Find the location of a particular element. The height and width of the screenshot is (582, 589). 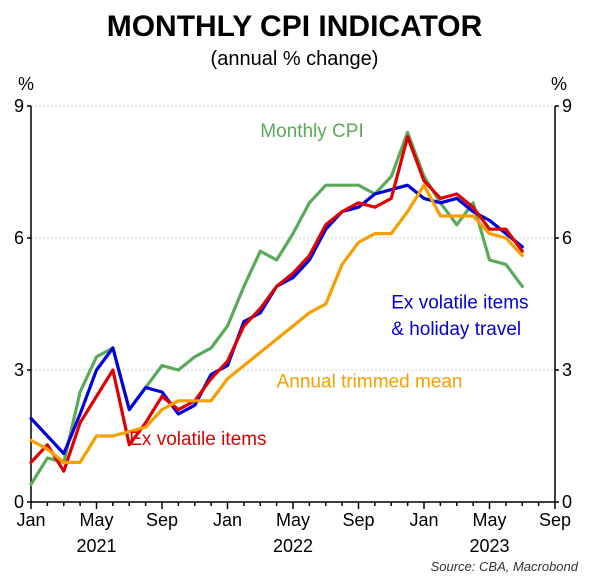

y-tick-label-right: 0 is located at coordinates (567, 502).